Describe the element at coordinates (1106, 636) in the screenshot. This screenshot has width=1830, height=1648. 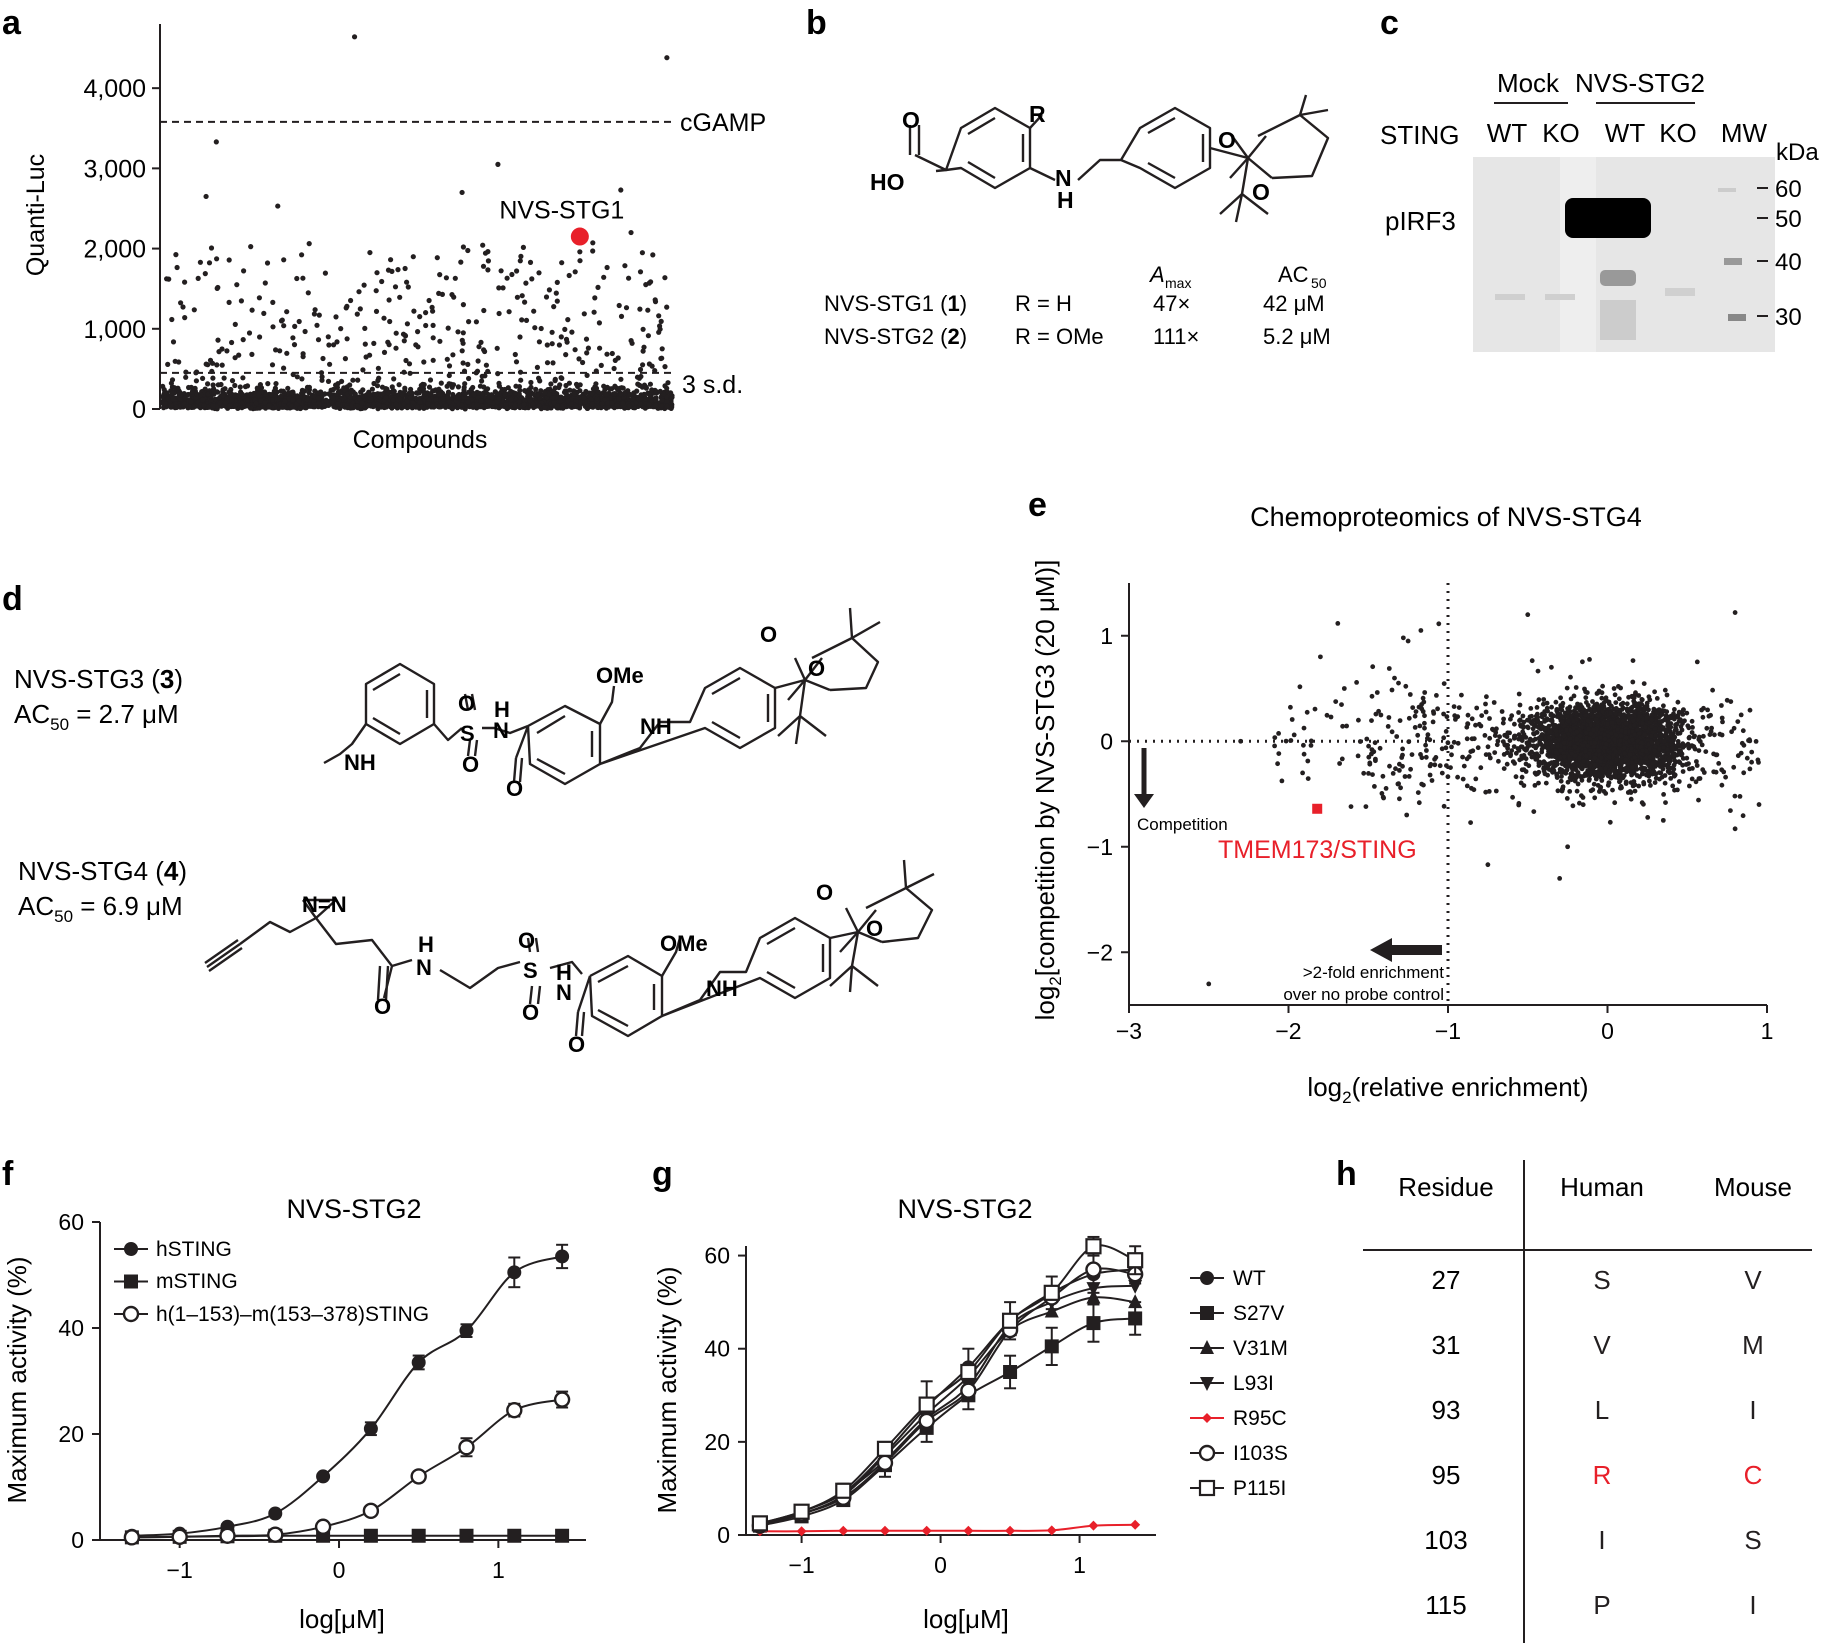
I see `y-tick-label: 1` at that location.